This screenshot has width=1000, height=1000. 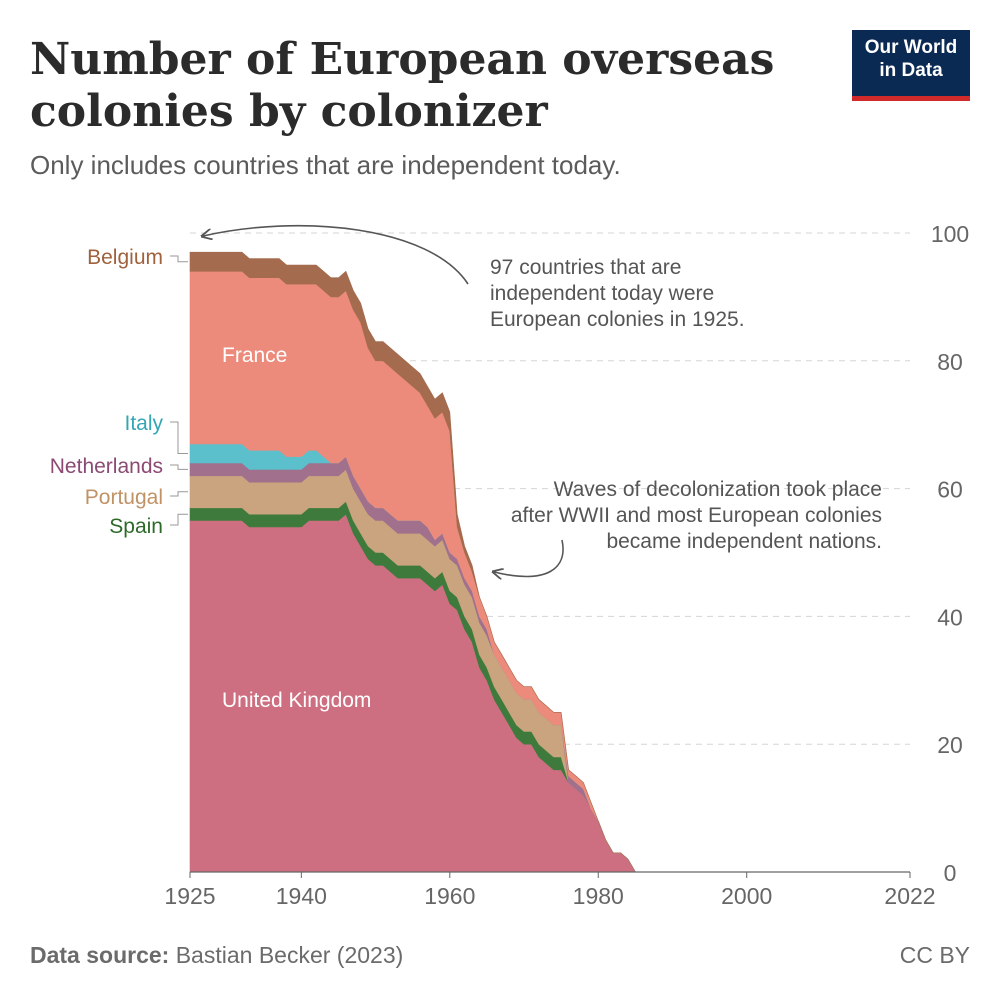 What do you see at coordinates (449, 896) in the screenshot?
I see `x-tick-label-1960: 1960` at bounding box center [449, 896].